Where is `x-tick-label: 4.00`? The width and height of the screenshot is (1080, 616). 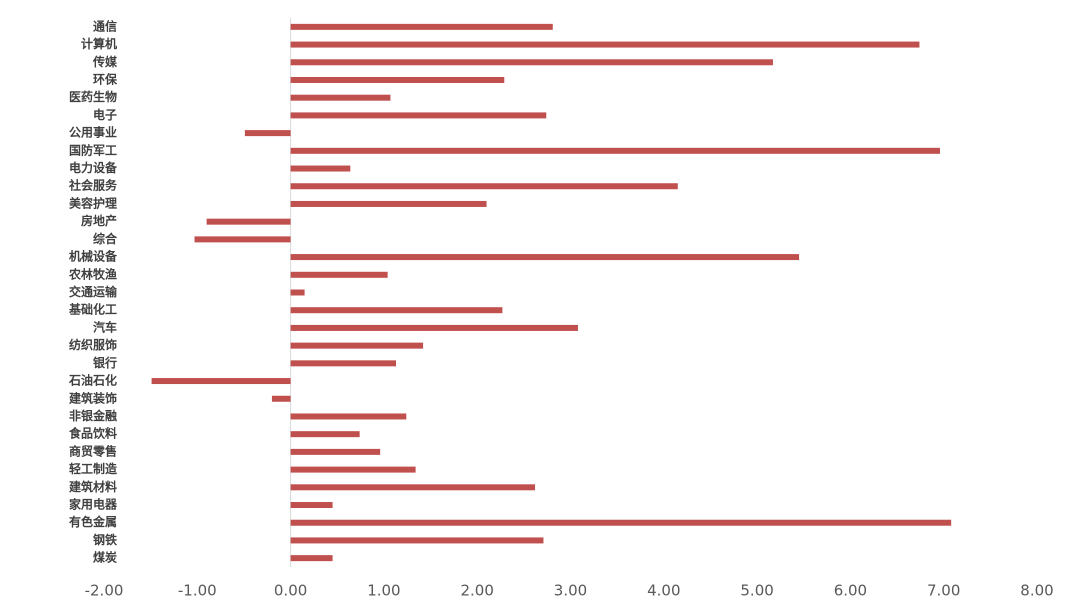
x-tick-label: 4.00 is located at coordinates (663, 591).